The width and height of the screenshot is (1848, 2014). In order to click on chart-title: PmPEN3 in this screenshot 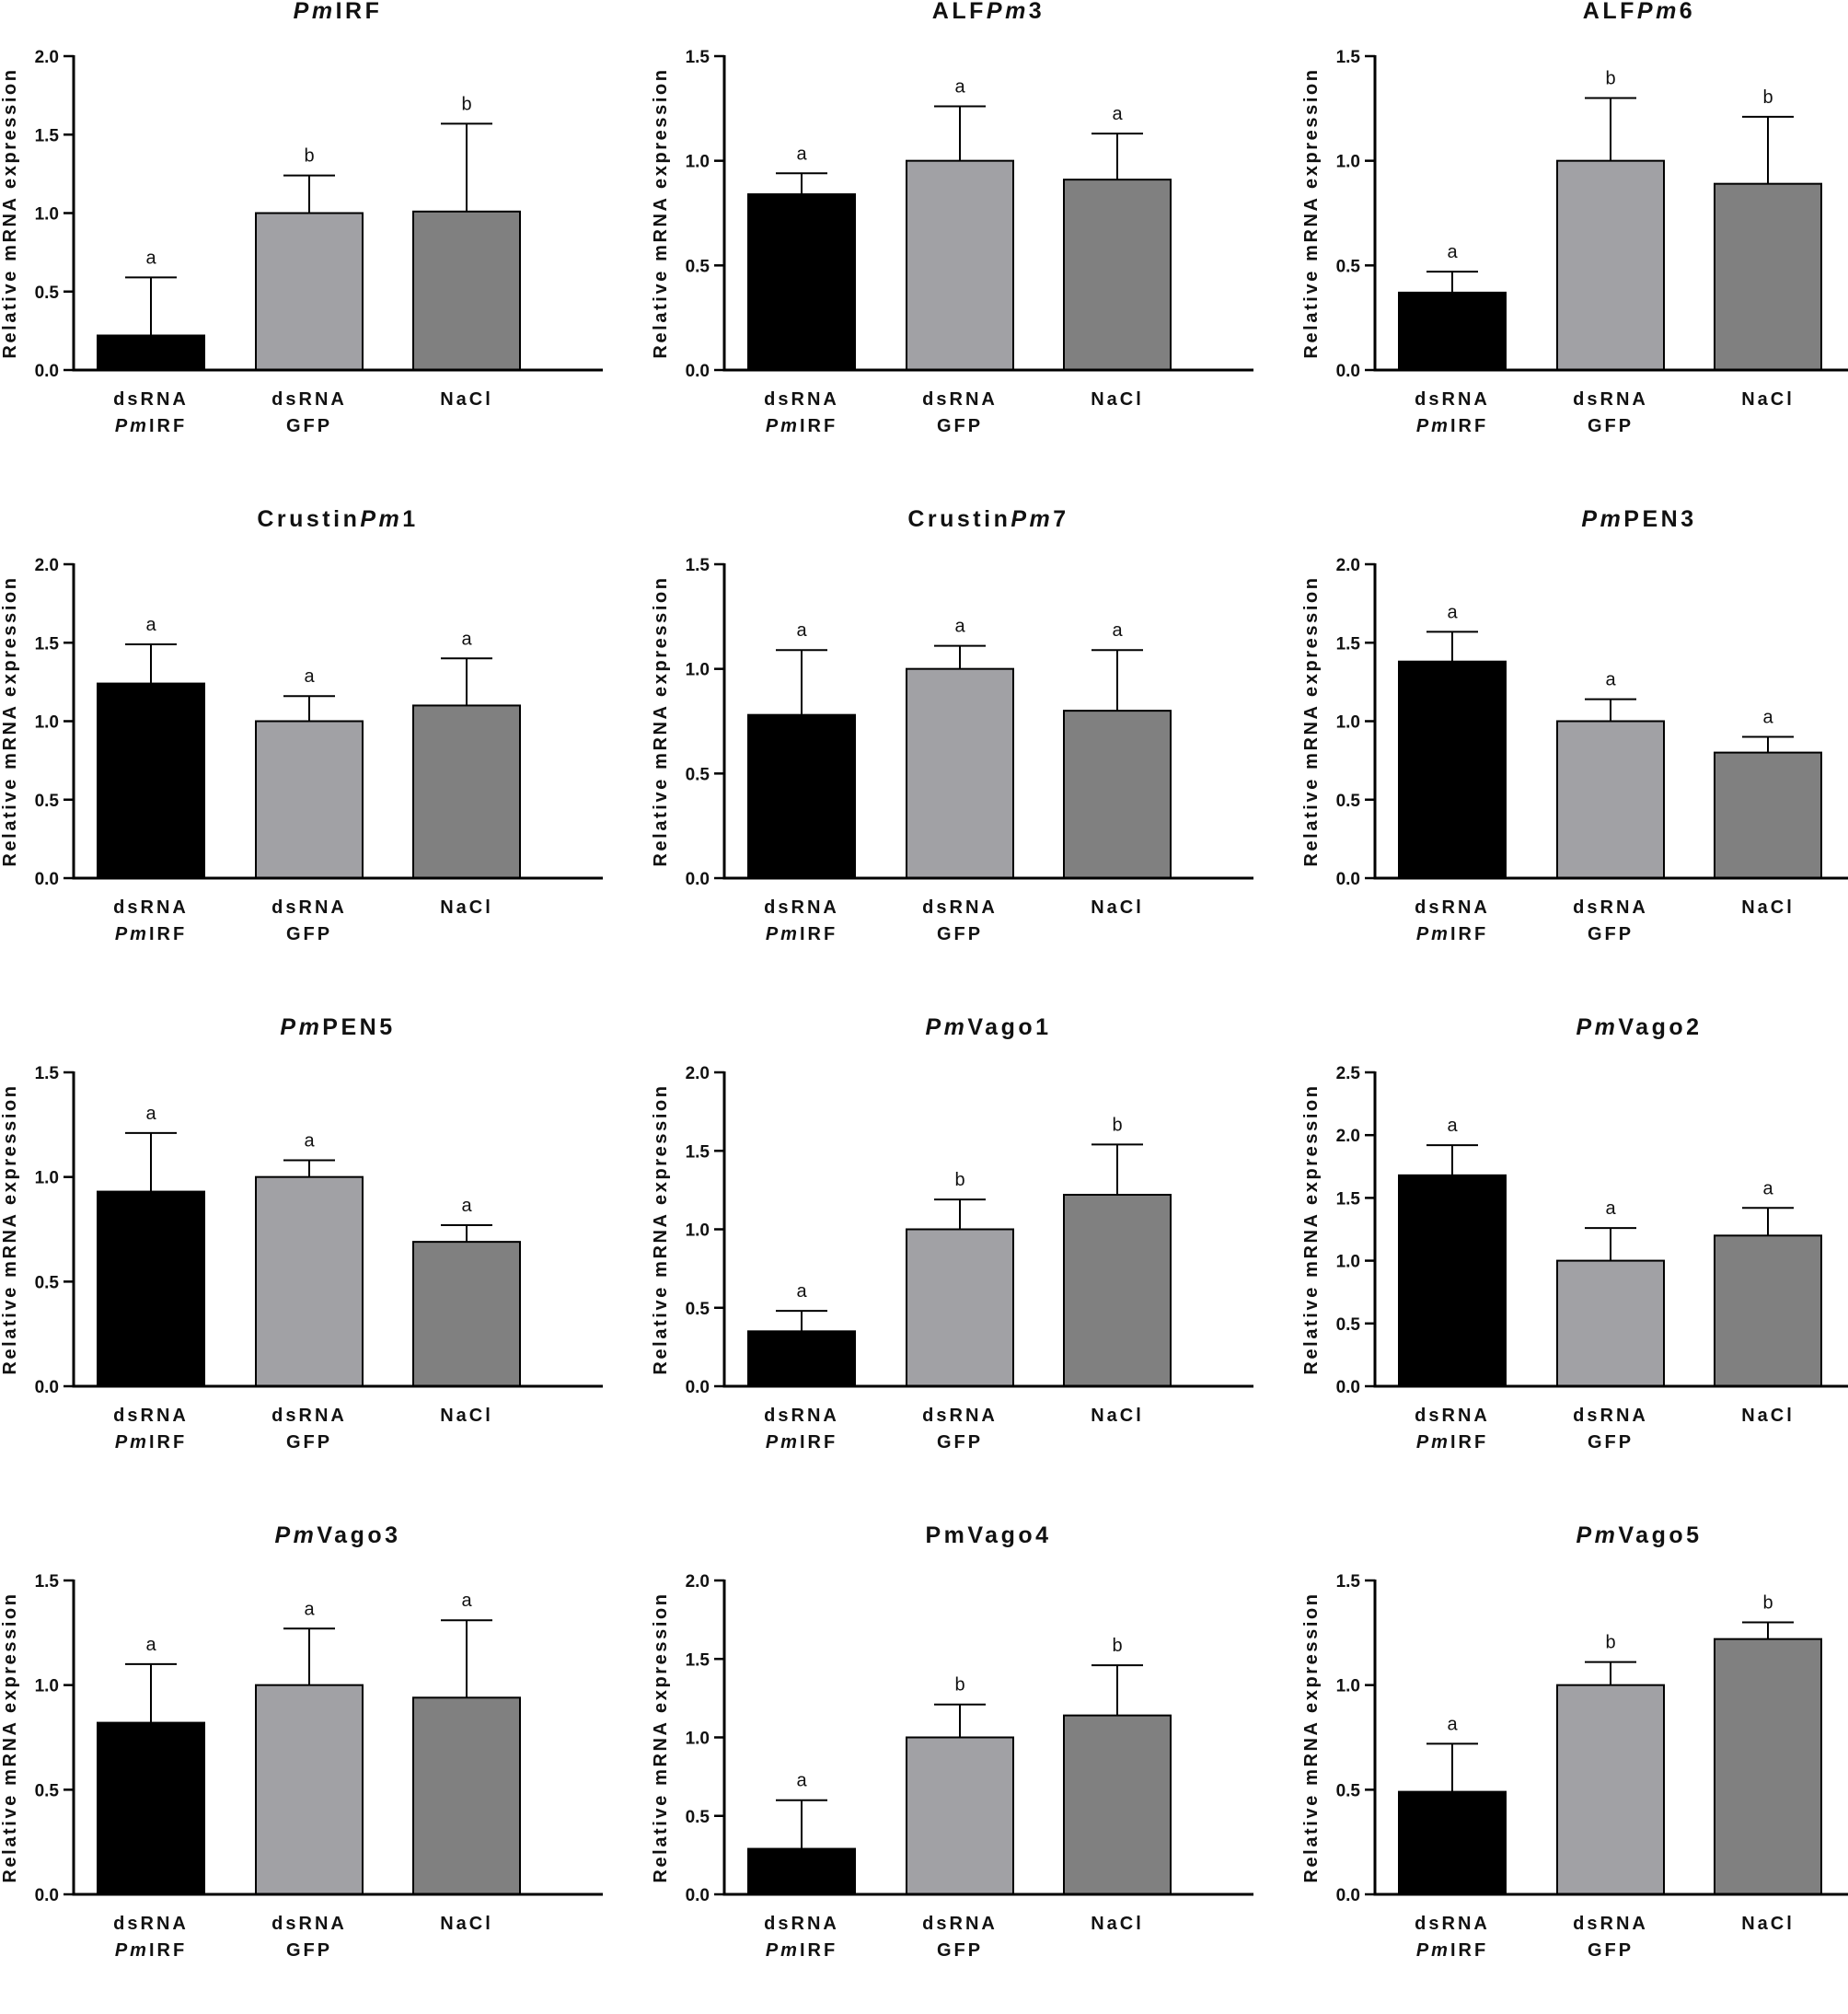, I will do `click(1638, 519)`.